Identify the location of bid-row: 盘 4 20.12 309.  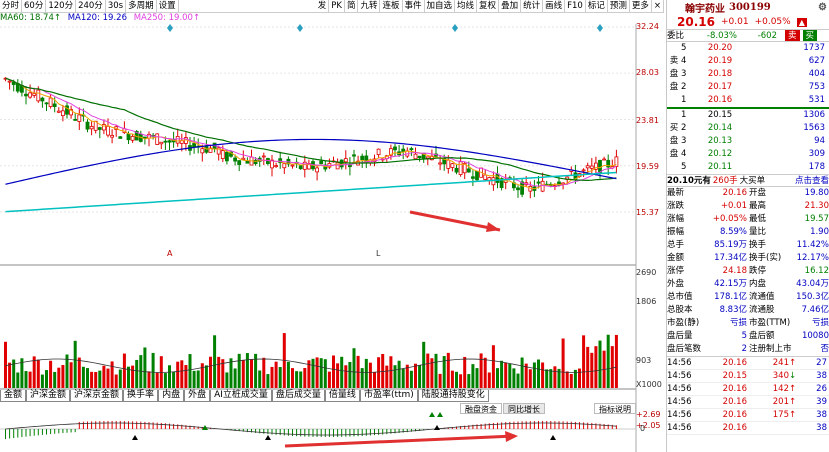
(748, 154).